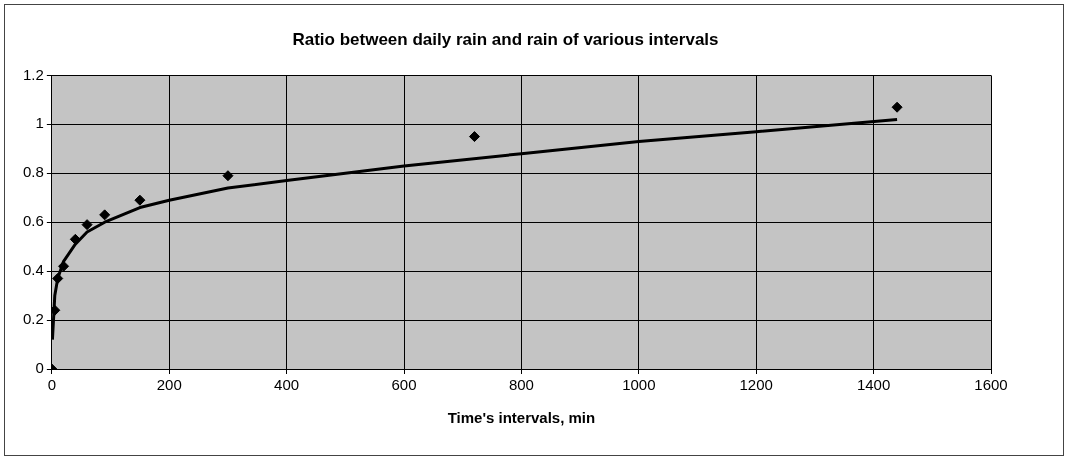 This screenshot has width=1071, height=462. Describe the element at coordinates (521, 418) in the screenshot. I see `x-axis-title: Time's intervals, min` at that location.